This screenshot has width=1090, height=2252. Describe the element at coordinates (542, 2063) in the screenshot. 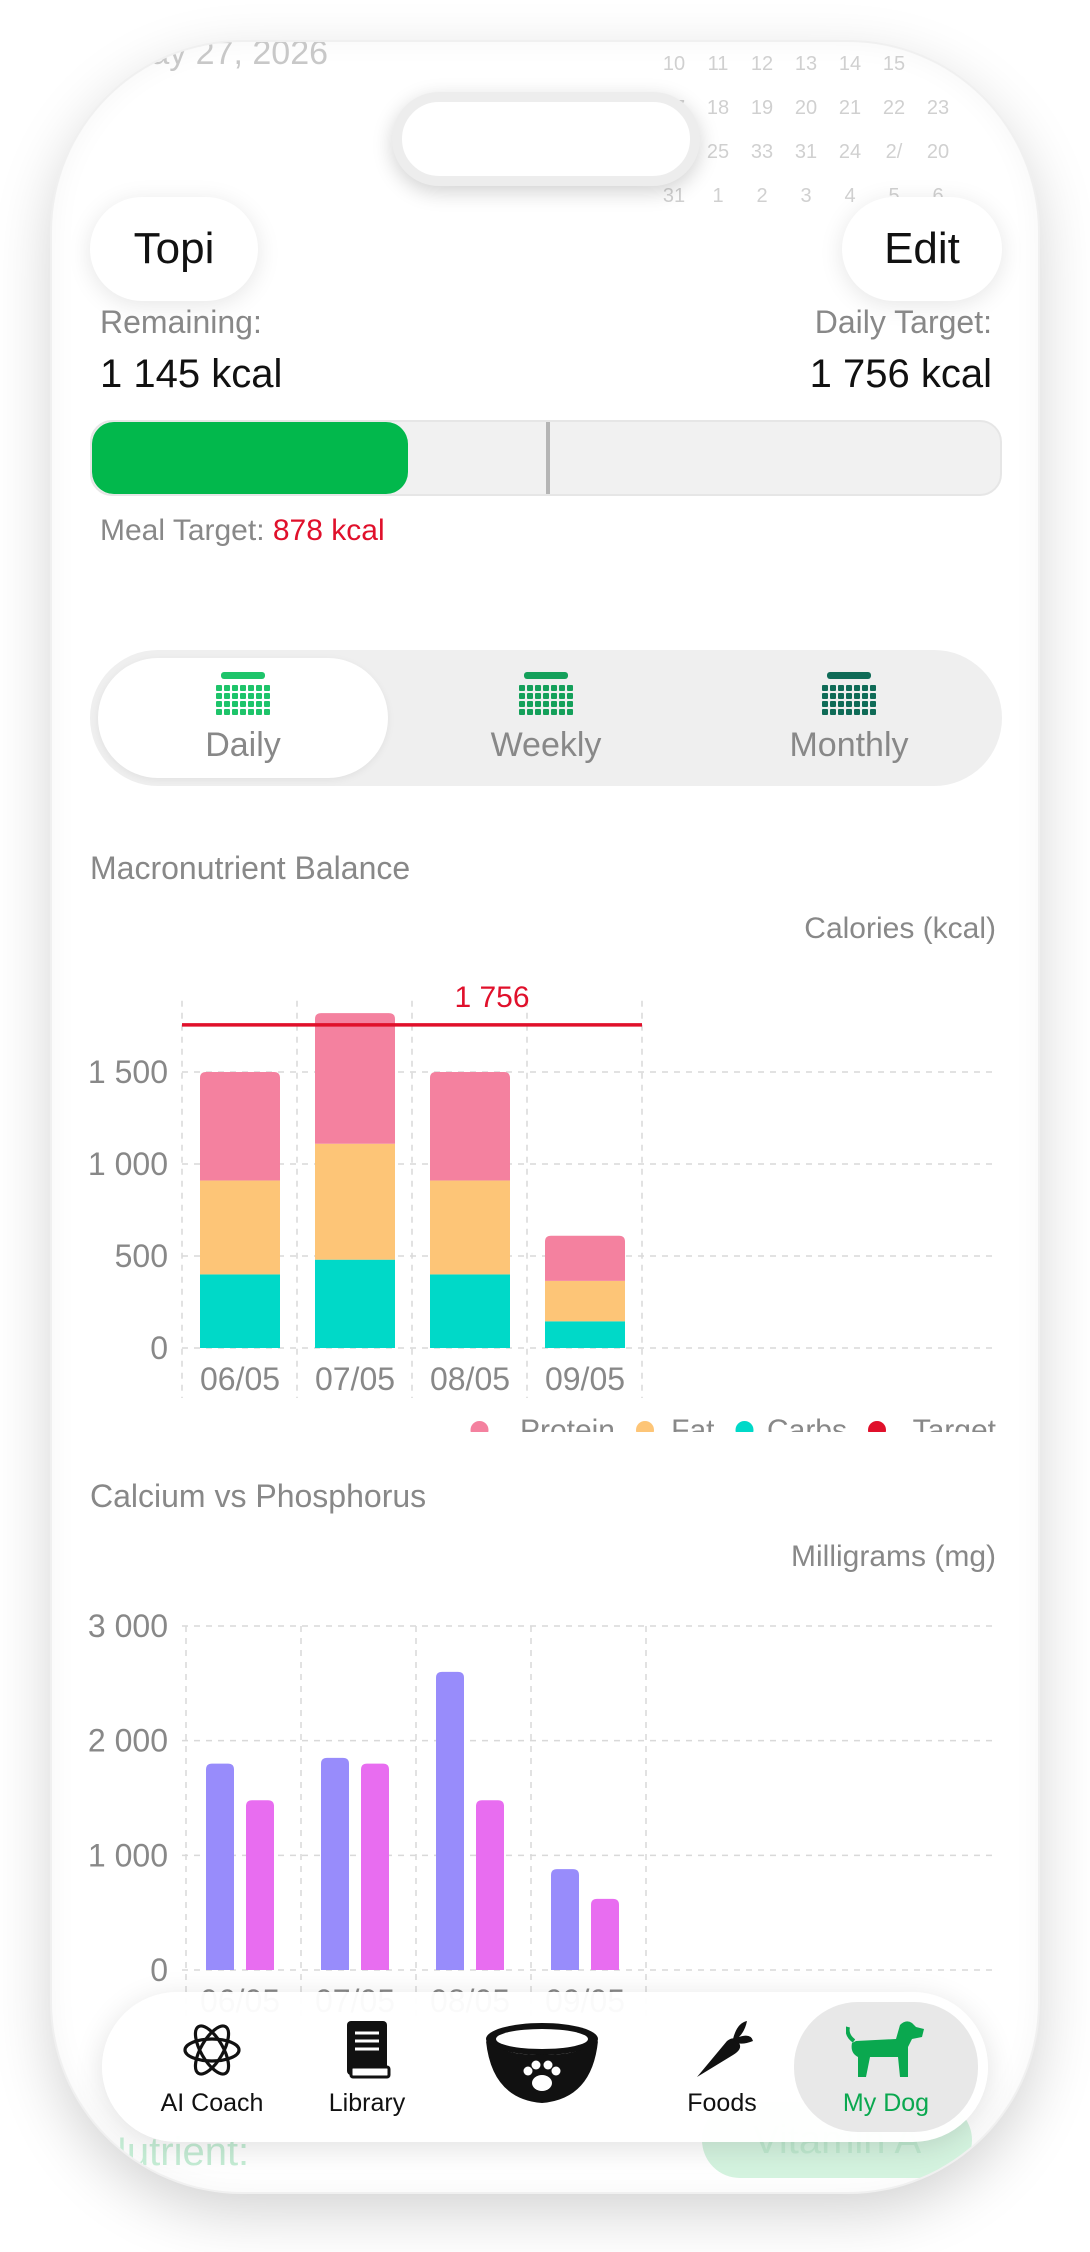

I see `dog-bowl-icon` at that location.